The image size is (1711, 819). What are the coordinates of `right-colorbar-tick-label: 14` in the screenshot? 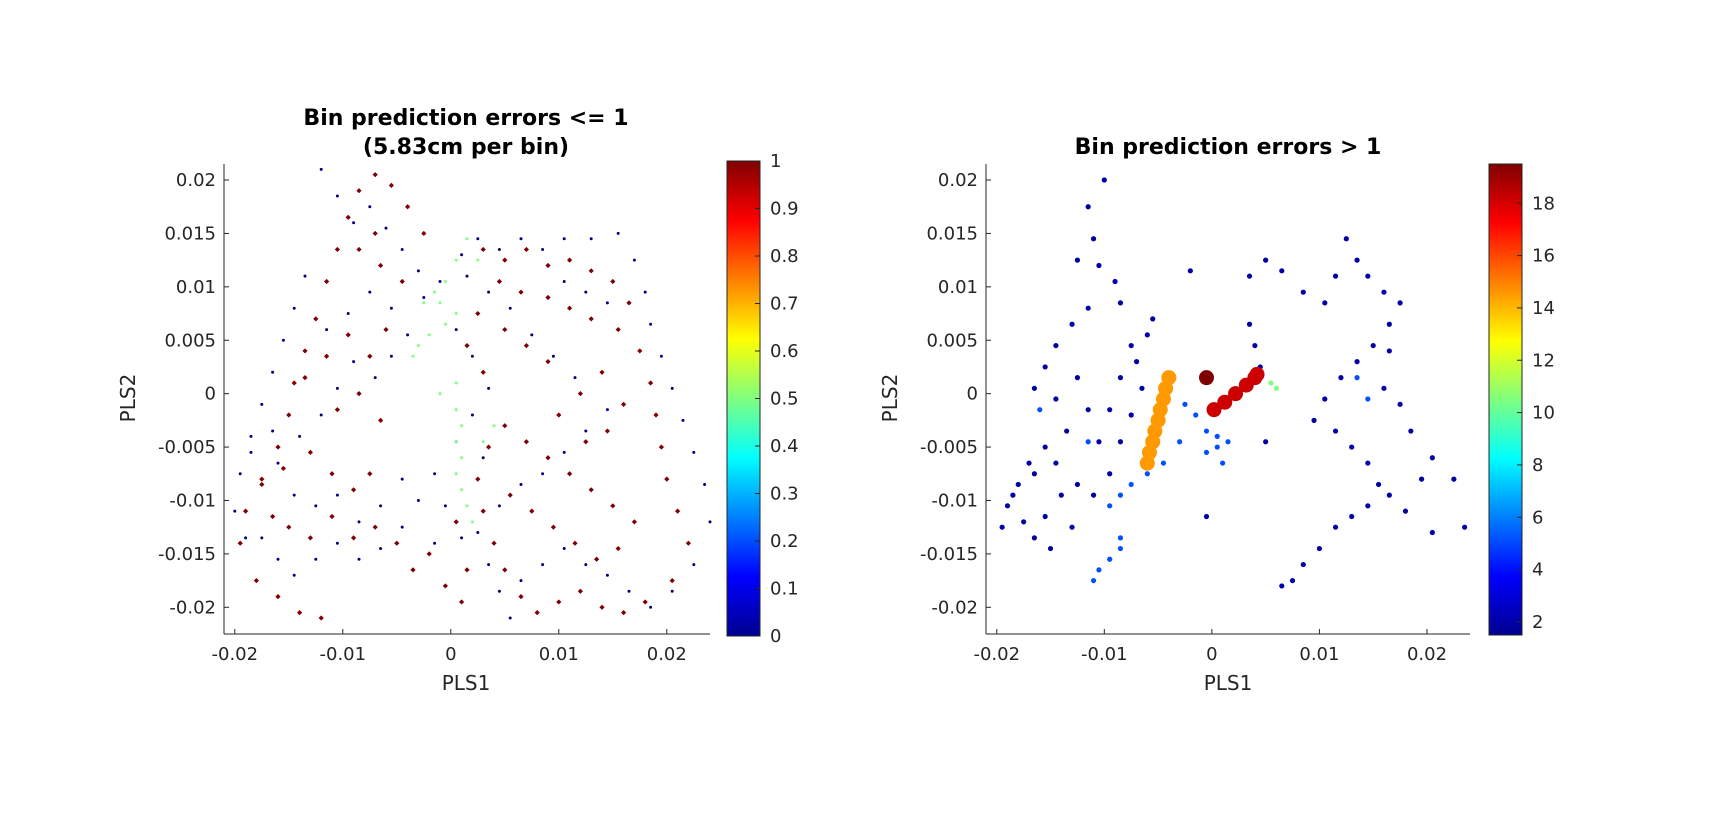 It's located at (1543, 308).